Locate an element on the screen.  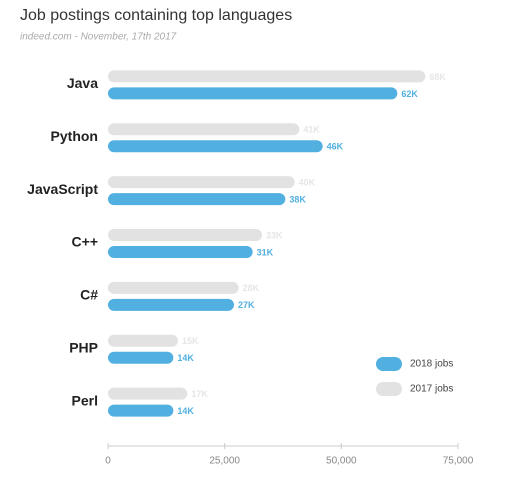
category-label: JavaScript is located at coordinates (62, 189).